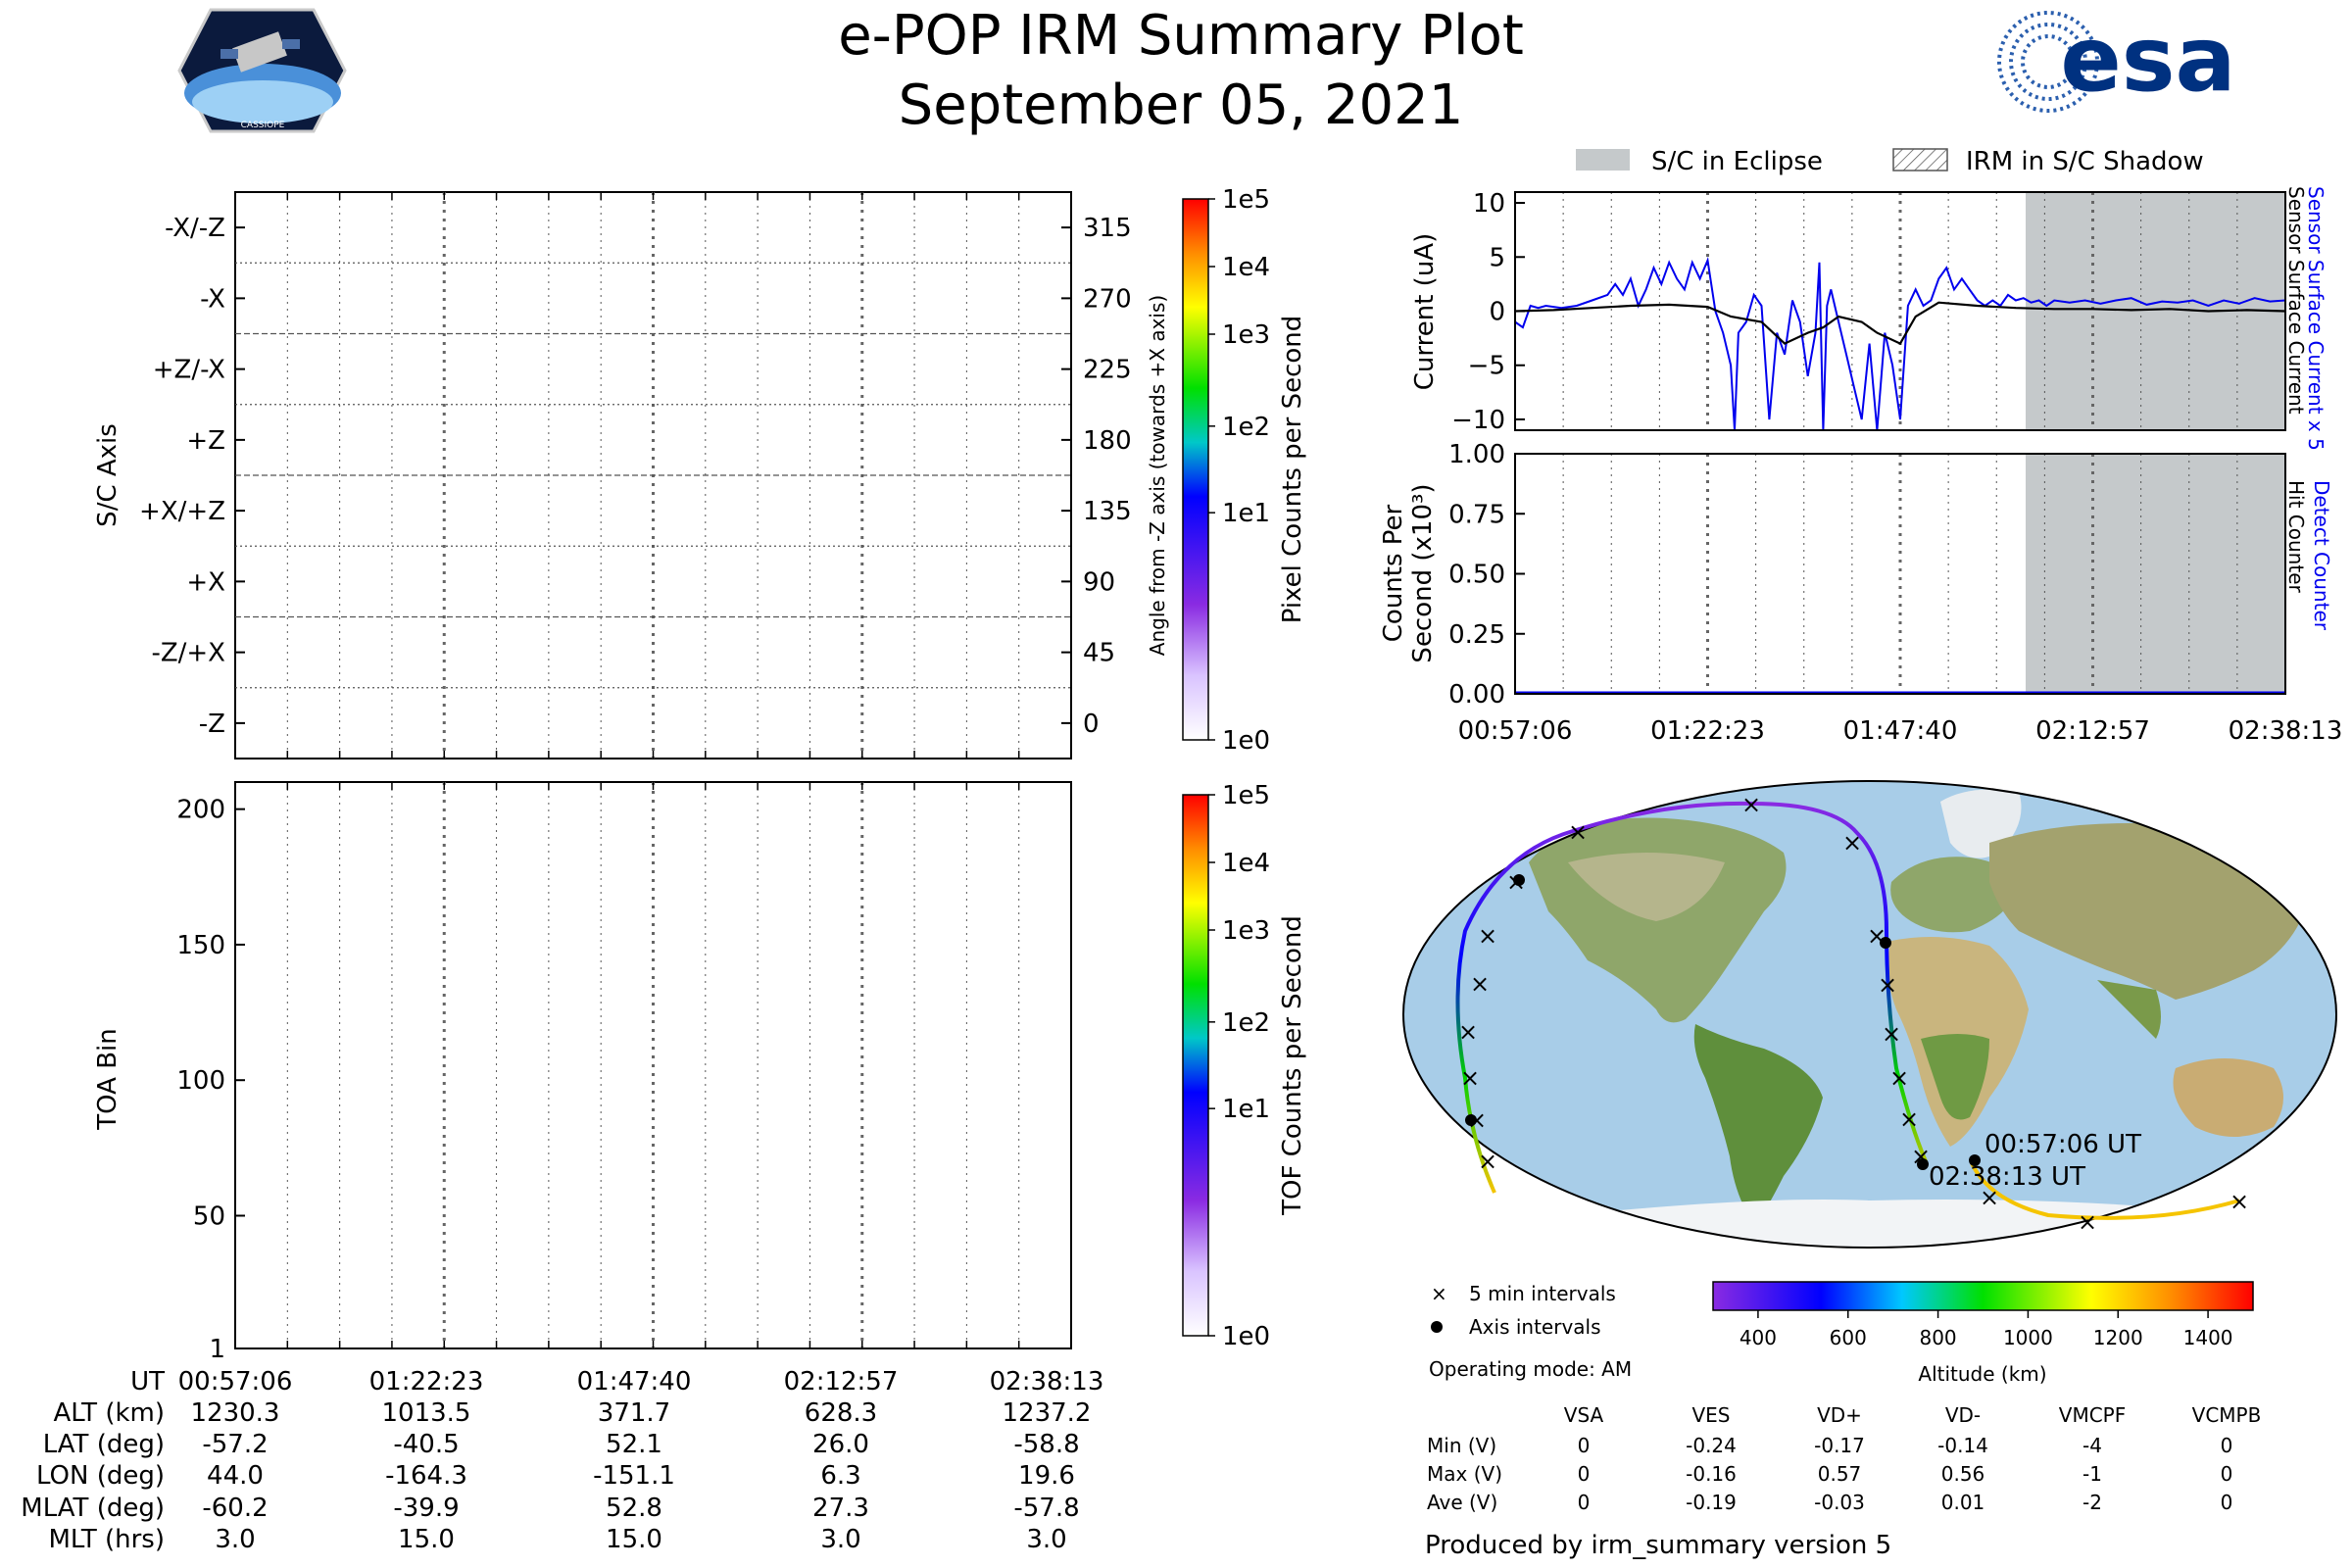 This screenshot has height=1568, width=2352. Describe the element at coordinates (200, 945) in the screenshot. I see `toa-tick-label: 150` at that location.